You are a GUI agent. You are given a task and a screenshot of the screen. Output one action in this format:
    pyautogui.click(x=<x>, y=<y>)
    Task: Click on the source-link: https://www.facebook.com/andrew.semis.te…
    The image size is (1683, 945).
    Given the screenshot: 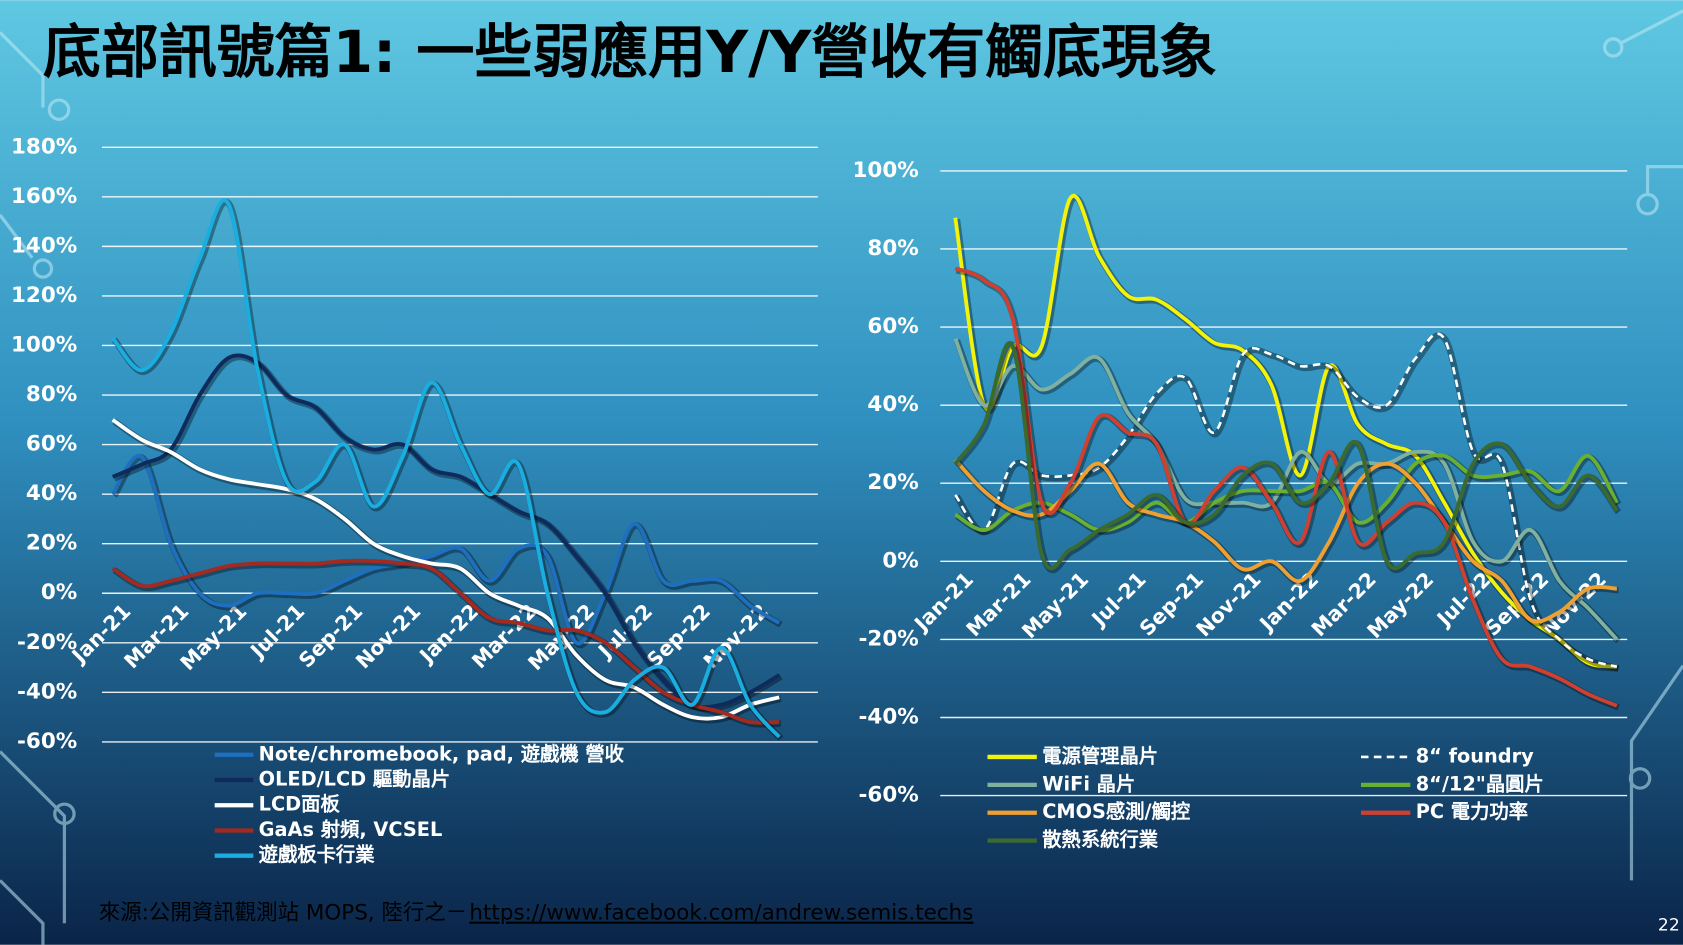 What is the action you would take?
    pyautogui.click(x=721, y=913)
    